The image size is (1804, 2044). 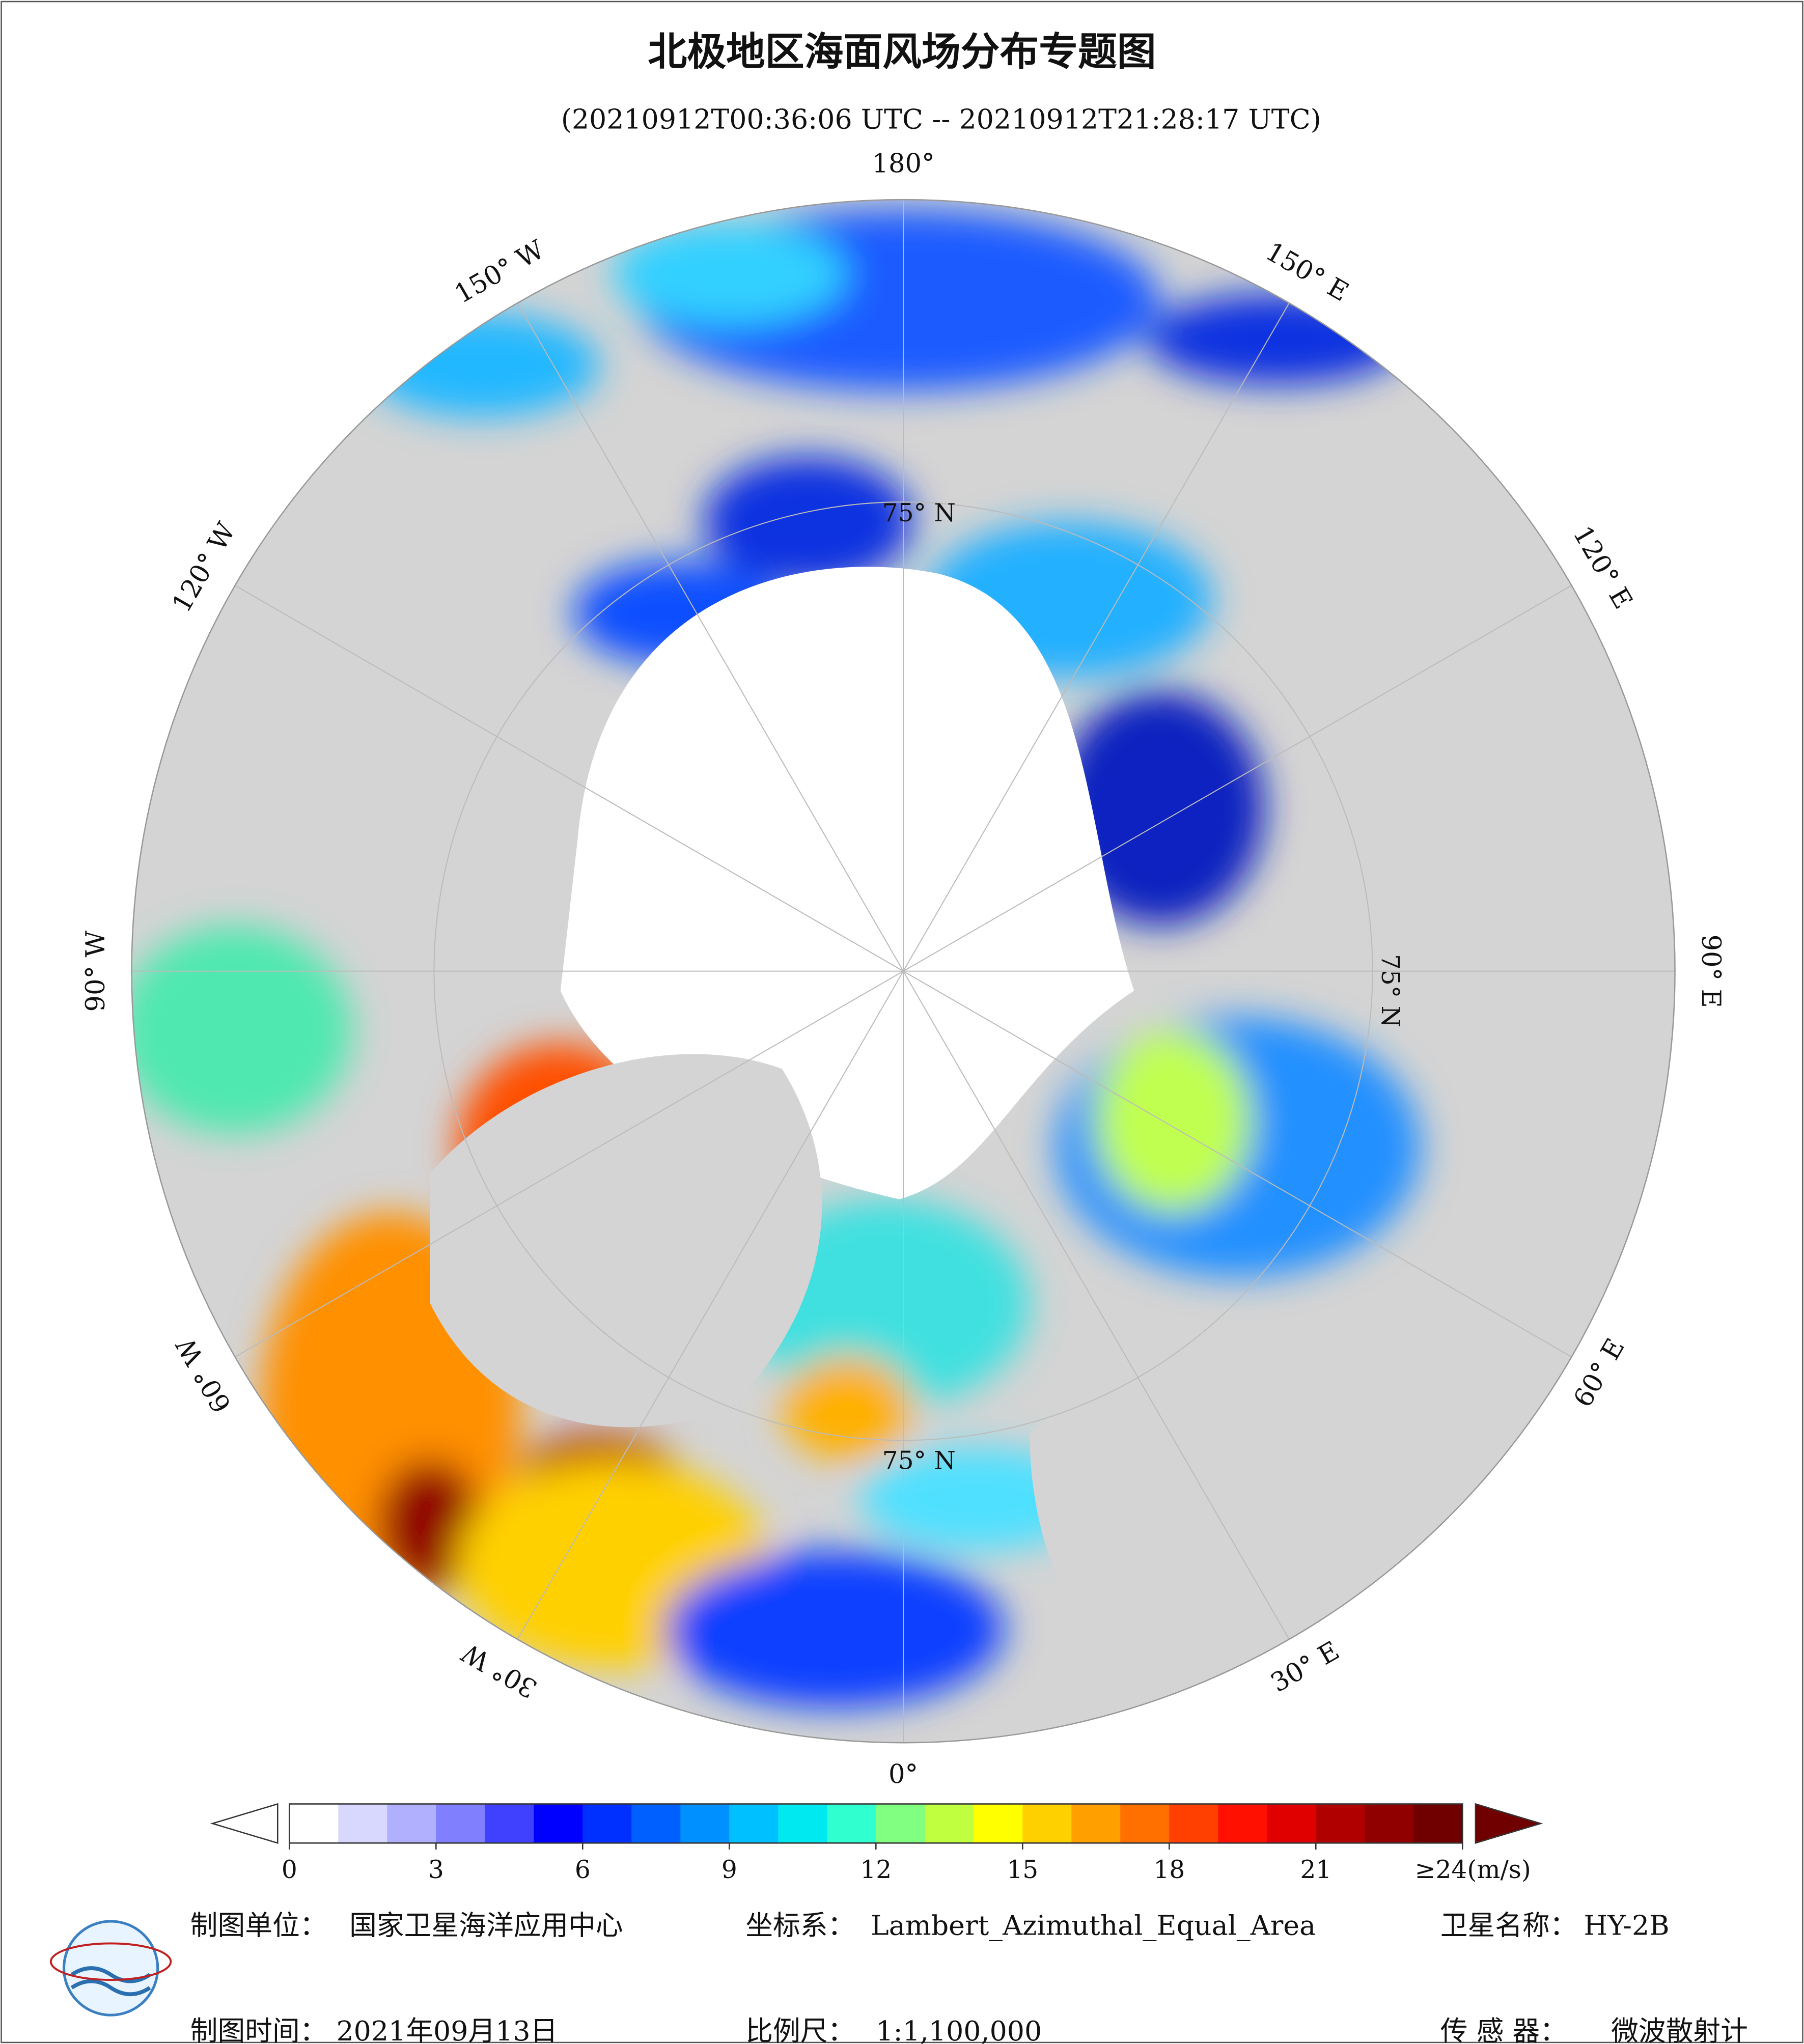 What do you see at coordinates (800, 2029) in the screenshot?
I see `footer-label: 比例尺：` at bounding box center [800, 2029].